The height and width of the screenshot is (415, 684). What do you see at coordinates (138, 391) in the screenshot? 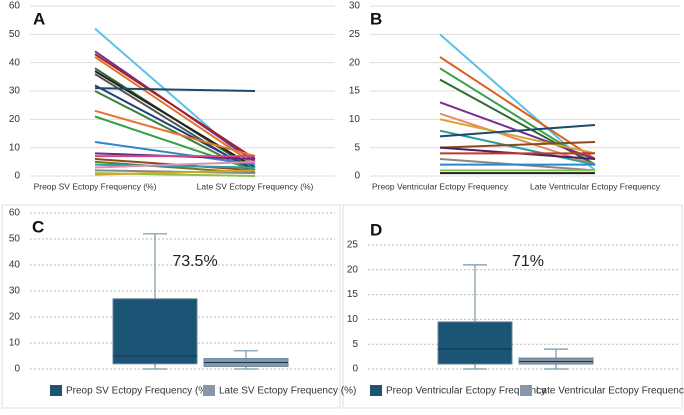
I see `legend-label: Preop SV Ectopy Frequency (%)` at bounding box center [138, 391].